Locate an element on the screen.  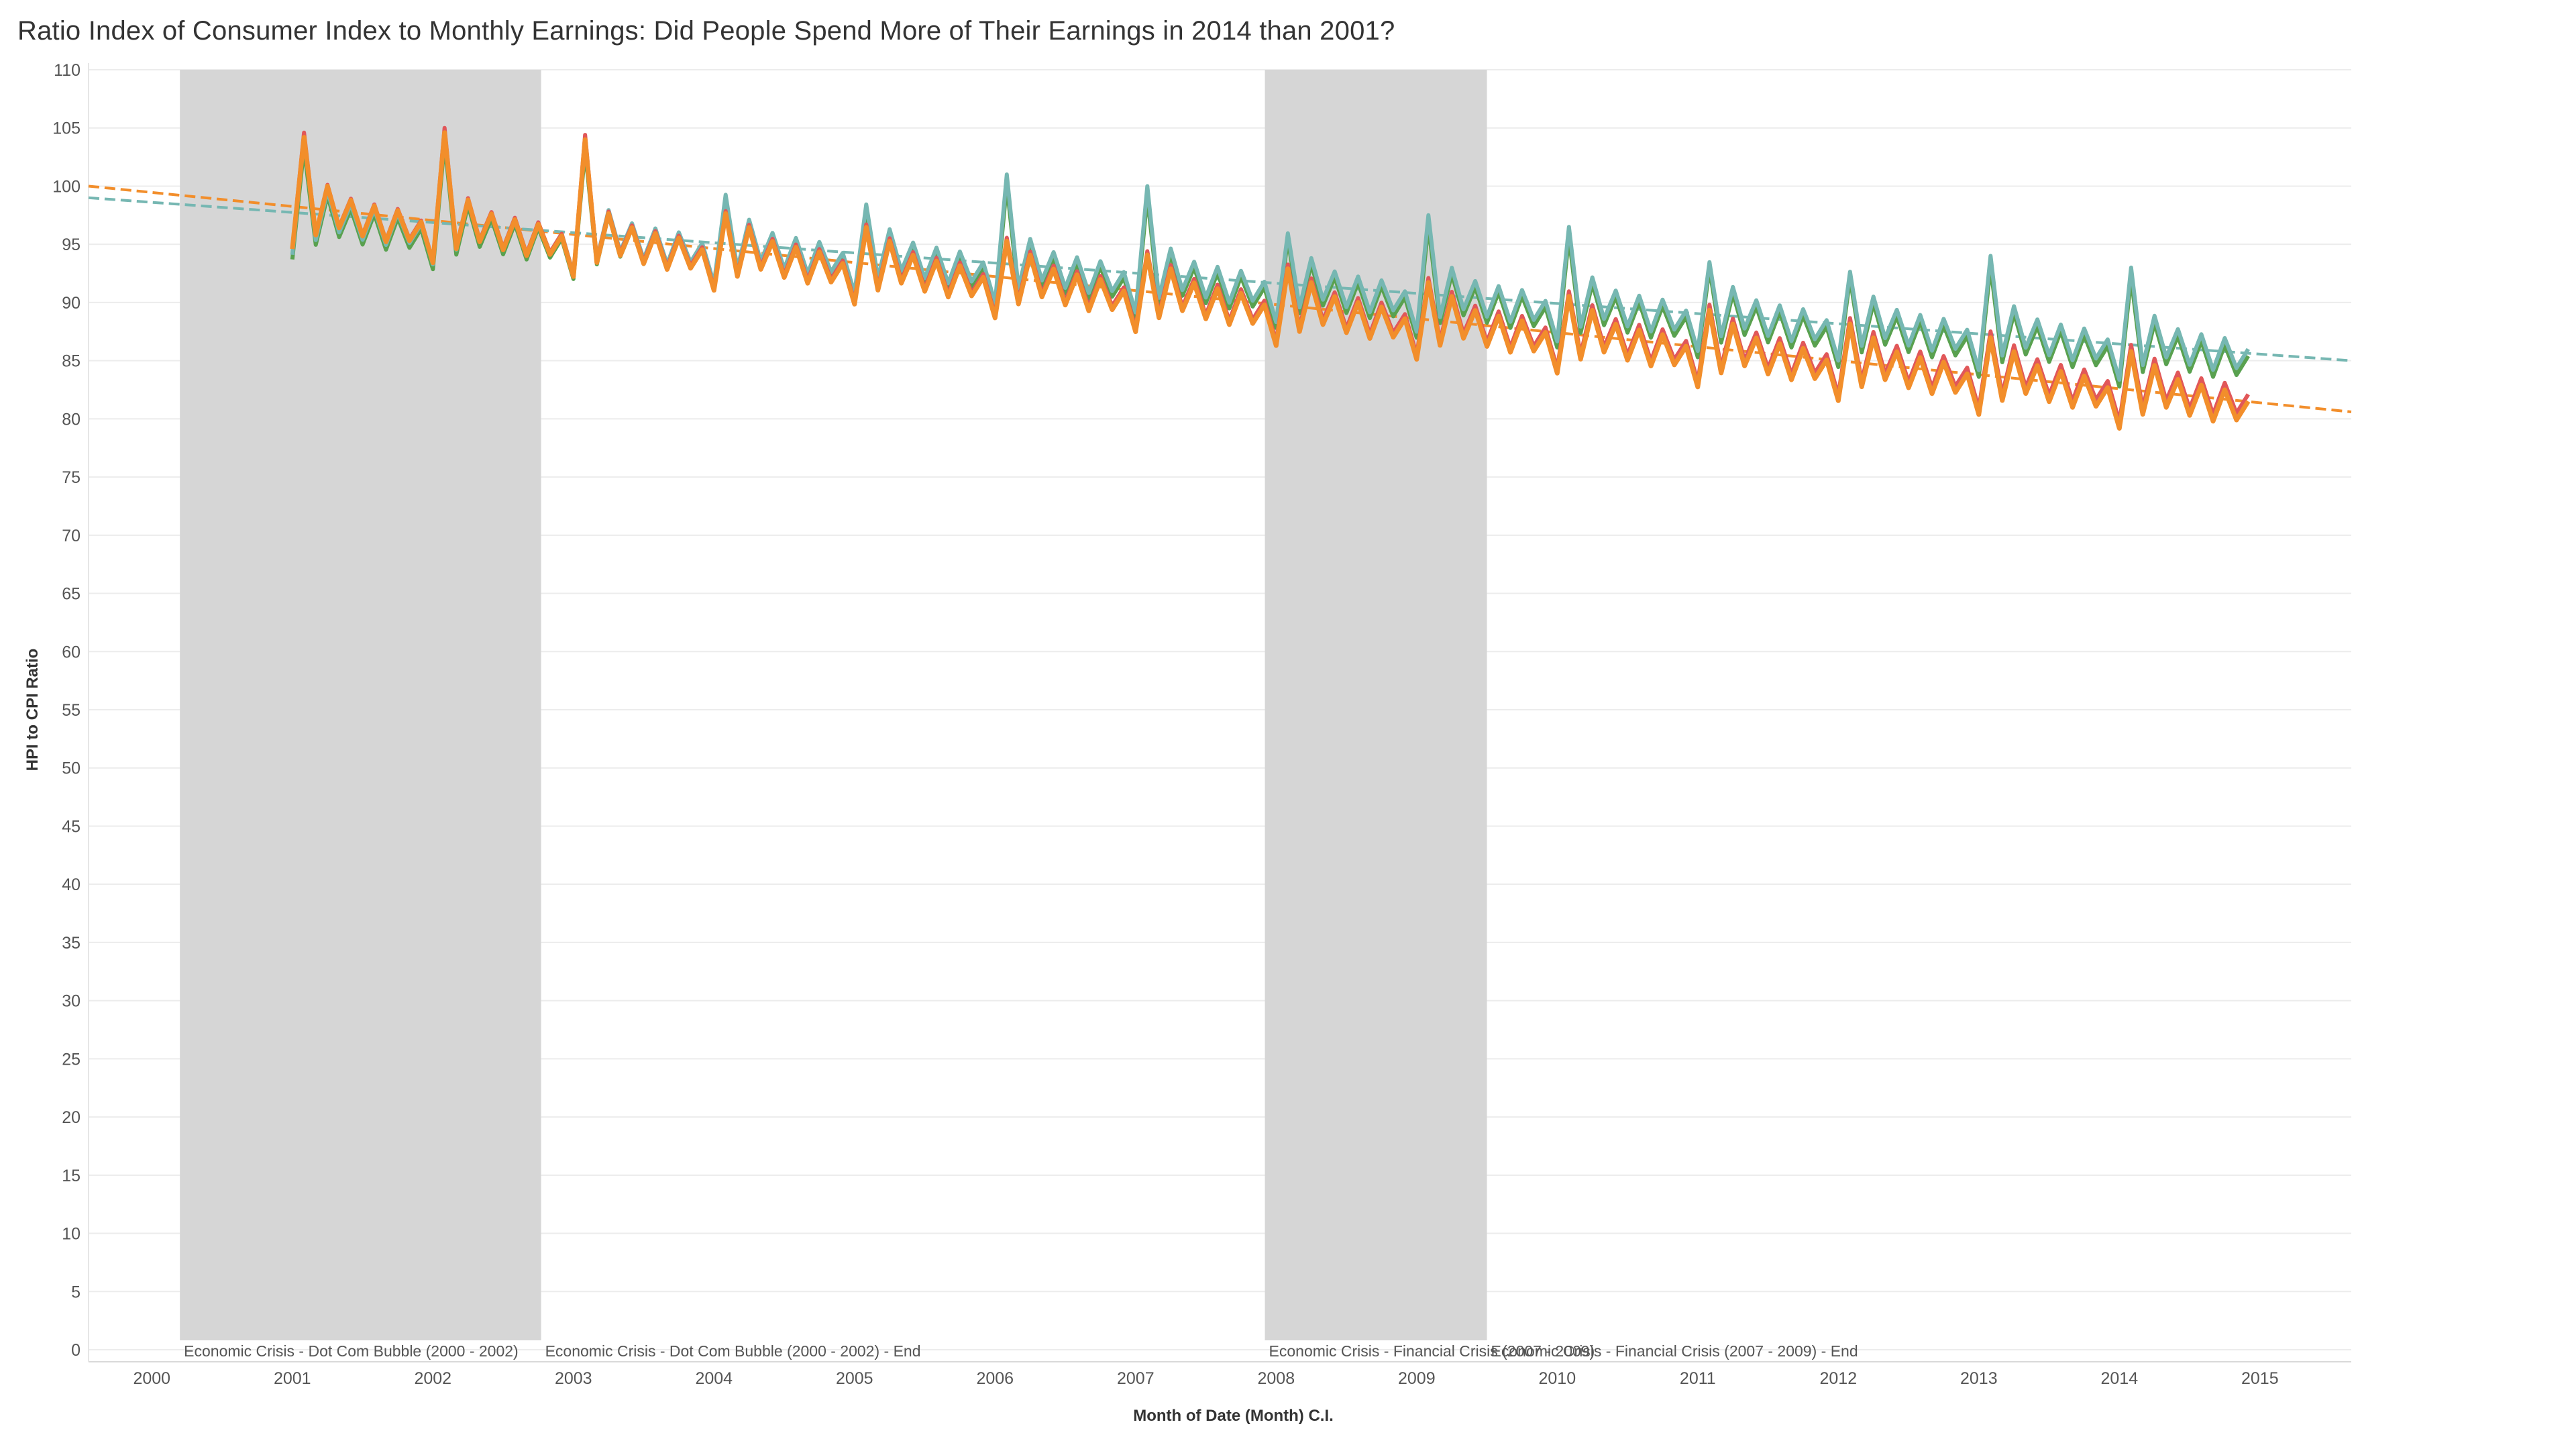
y-tick-label: 15 is located at coordinates (71, 1176).